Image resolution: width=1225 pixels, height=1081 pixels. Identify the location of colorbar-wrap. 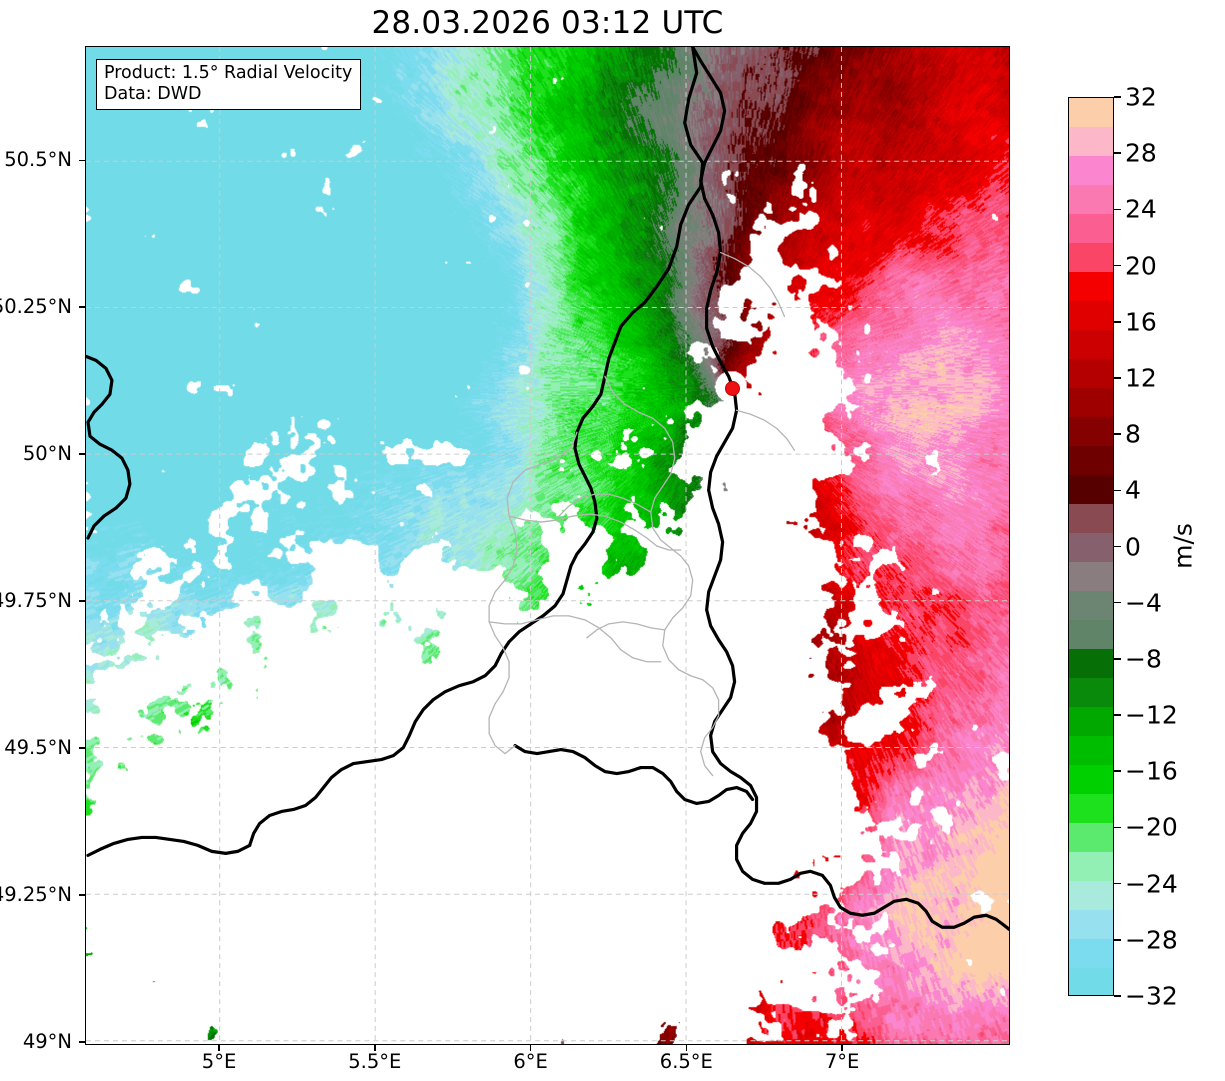
(1091, 546).